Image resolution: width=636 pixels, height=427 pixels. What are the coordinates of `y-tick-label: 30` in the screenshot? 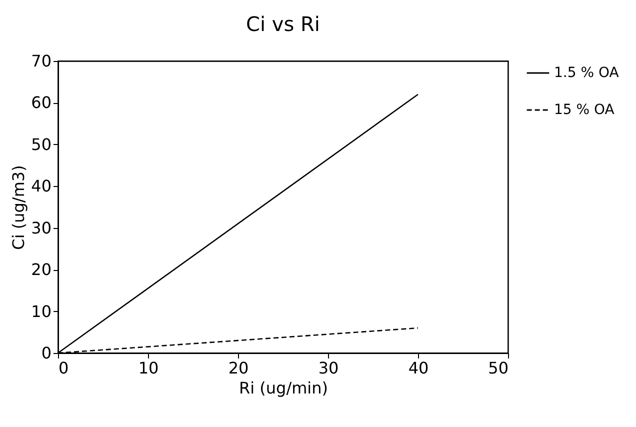 It's located at (41, 228).